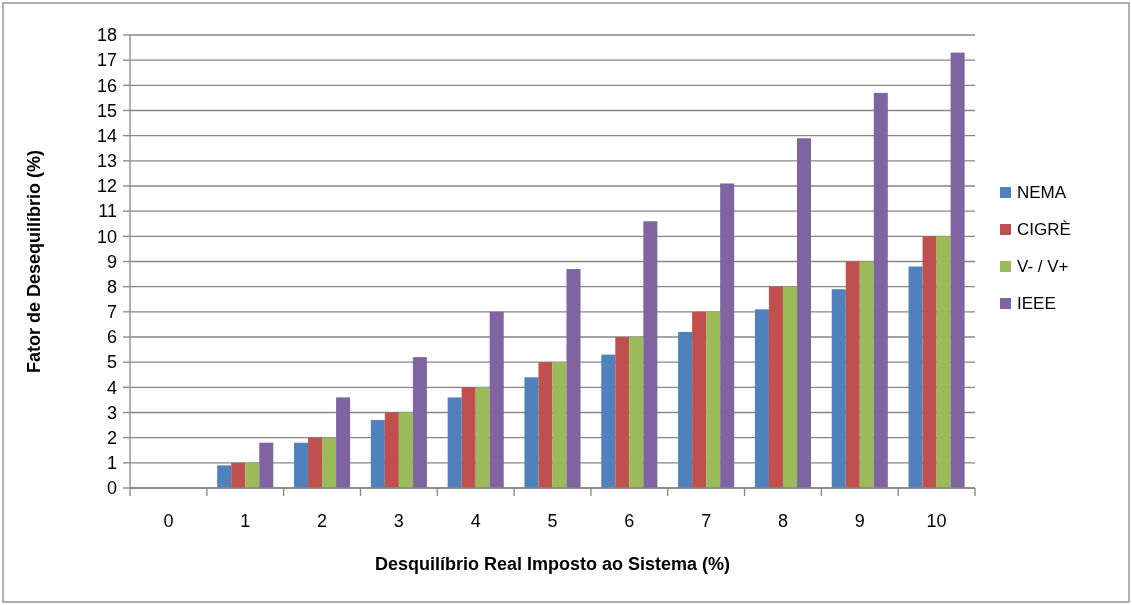 This screenshot has height=605, width=1132. What do you see at coordinates (552, 521) in the screenshot?
I see `x-tick-label: 5` at bounding box center [552, 521].